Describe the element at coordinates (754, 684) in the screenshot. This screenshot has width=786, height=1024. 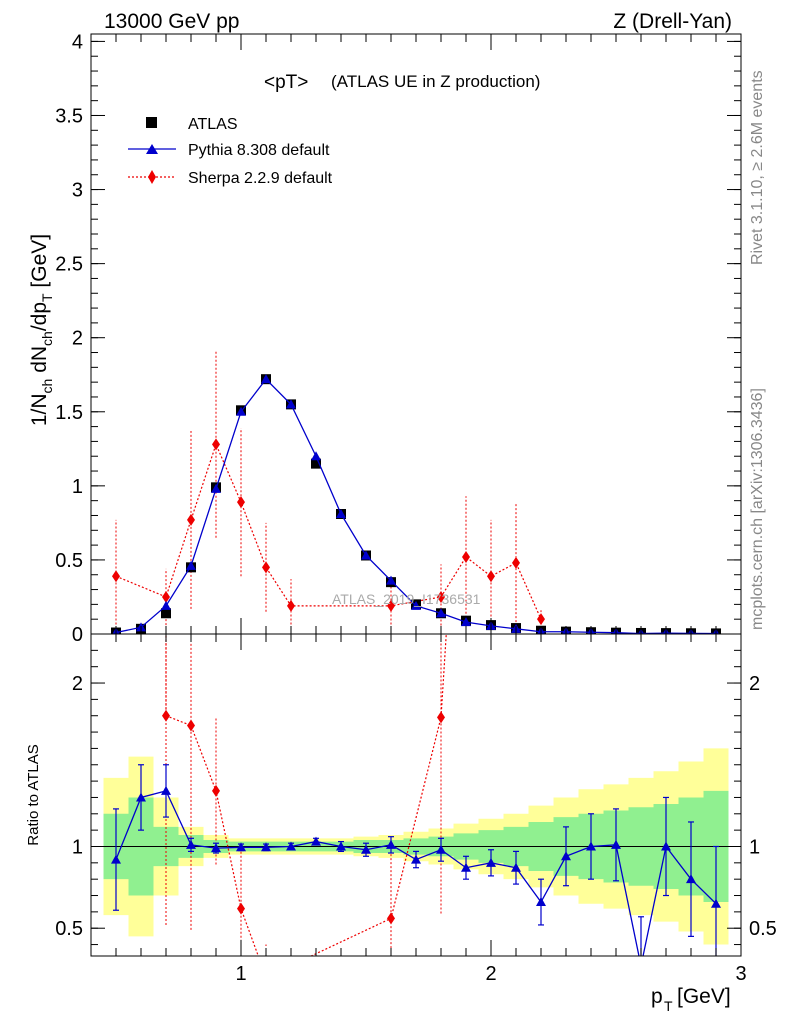
I see `ratio-y-tick-label-right: 2` at that location.